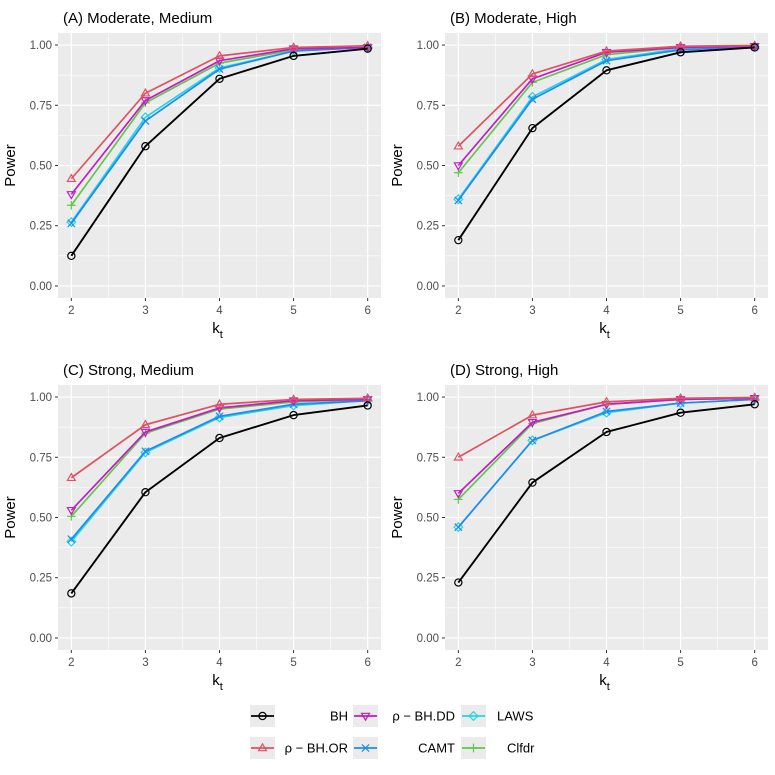 This screenshot has height=775, width=775. What do you see at coordinates (498, 748) in the screenshot?
I see `legend-item-Clfdr: Clfdr` at bounding box center [498, 748].